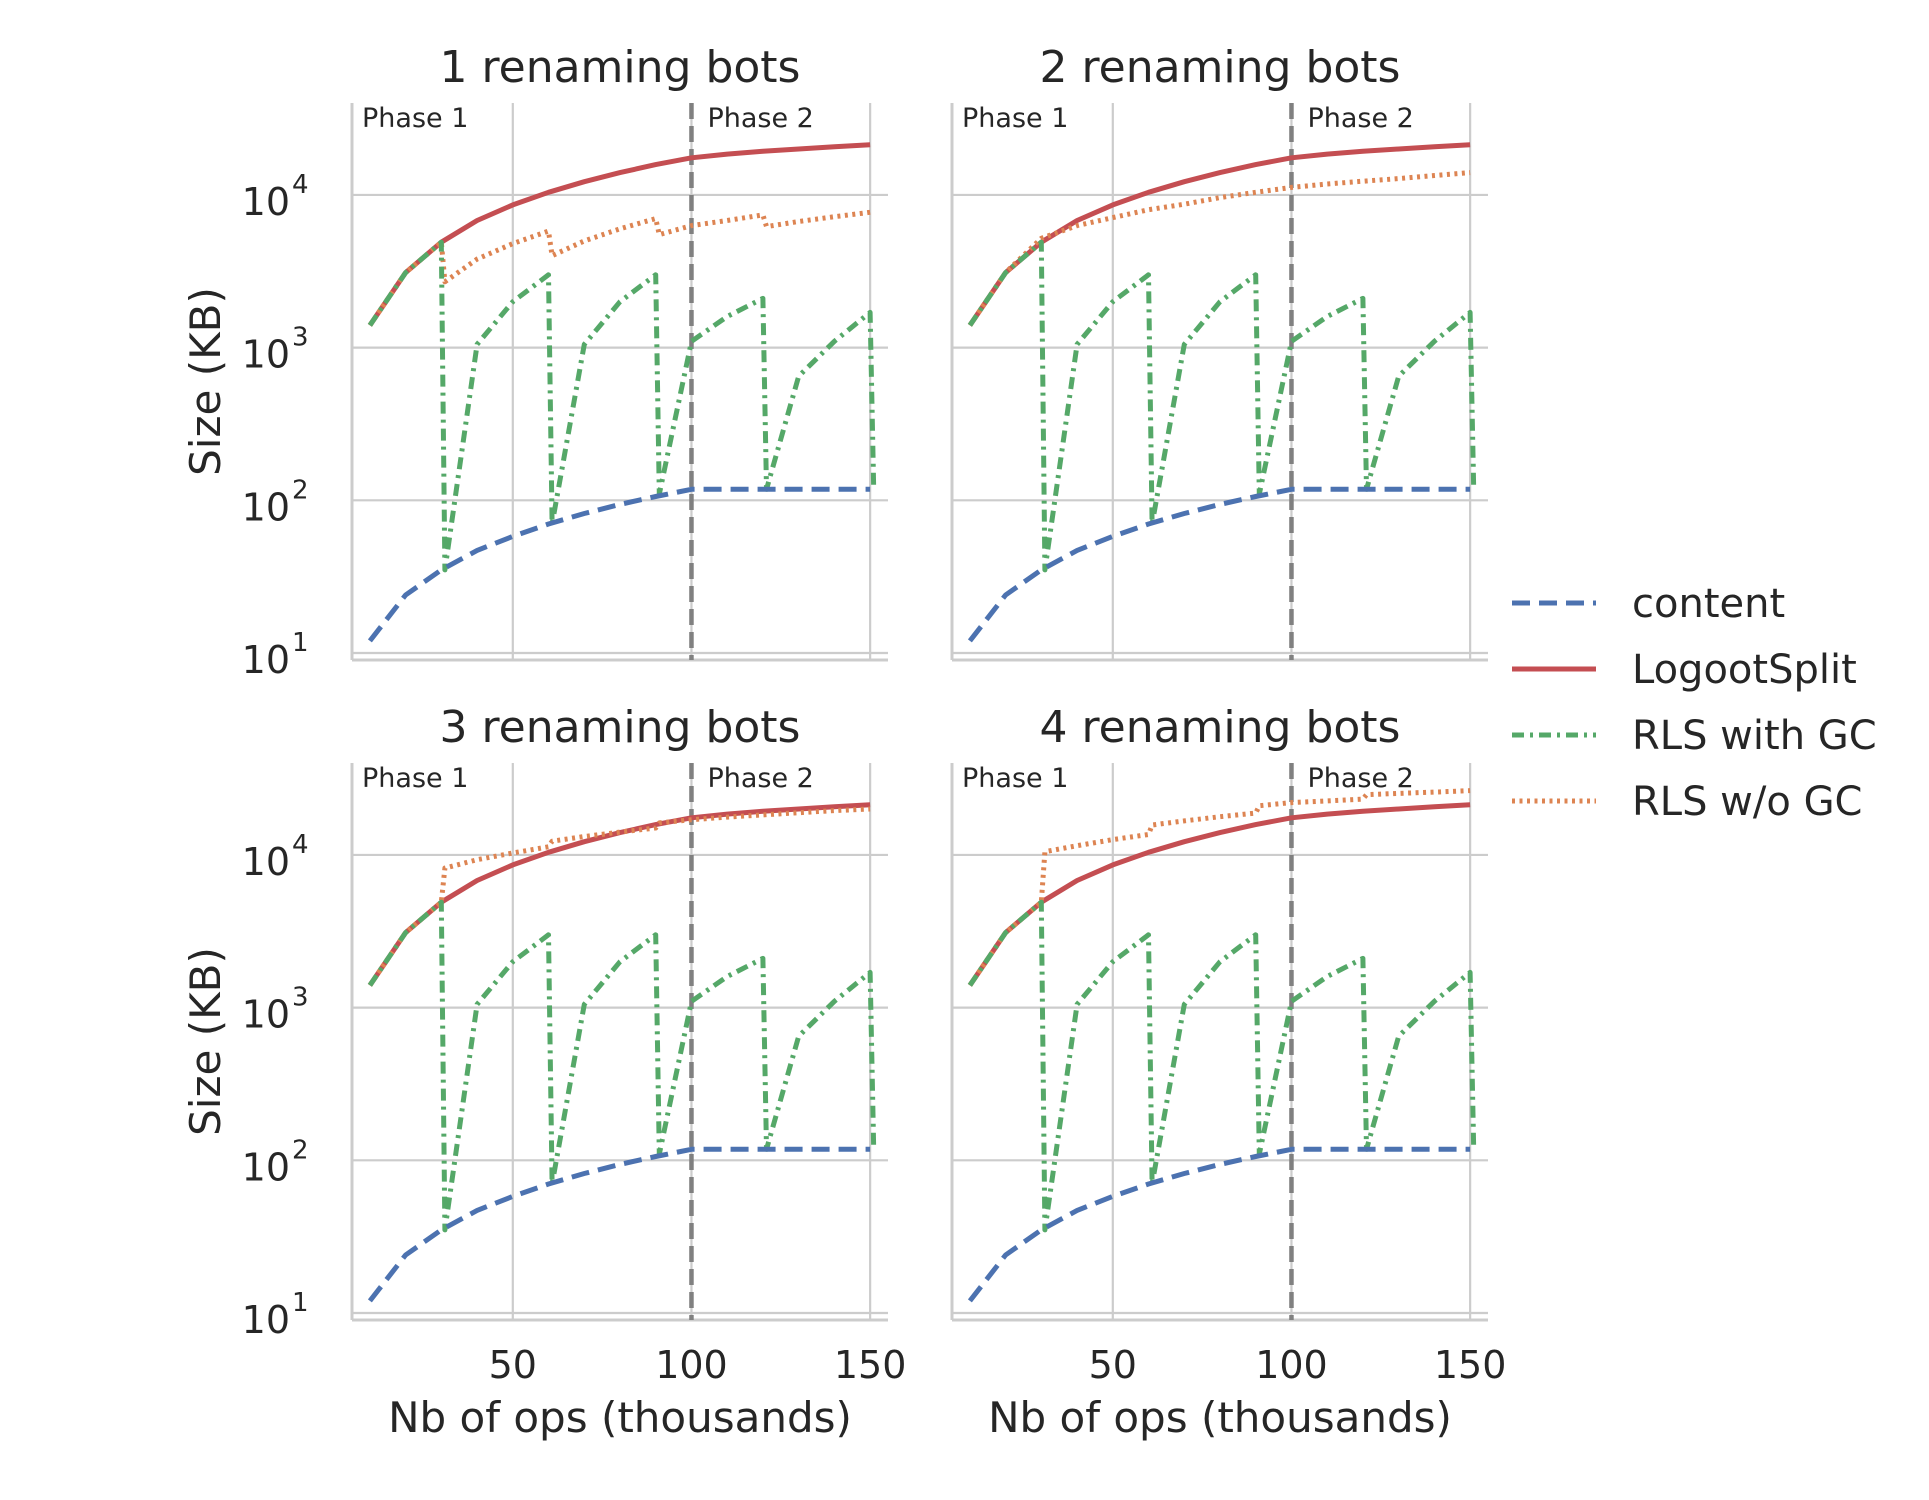 The height and width of the screenshot is (1500, 1929). What do you see at coordinates (1754, 736) in the screenshot?
I see `legend-label: RLS with GC` at bounding box center [1754, 736].